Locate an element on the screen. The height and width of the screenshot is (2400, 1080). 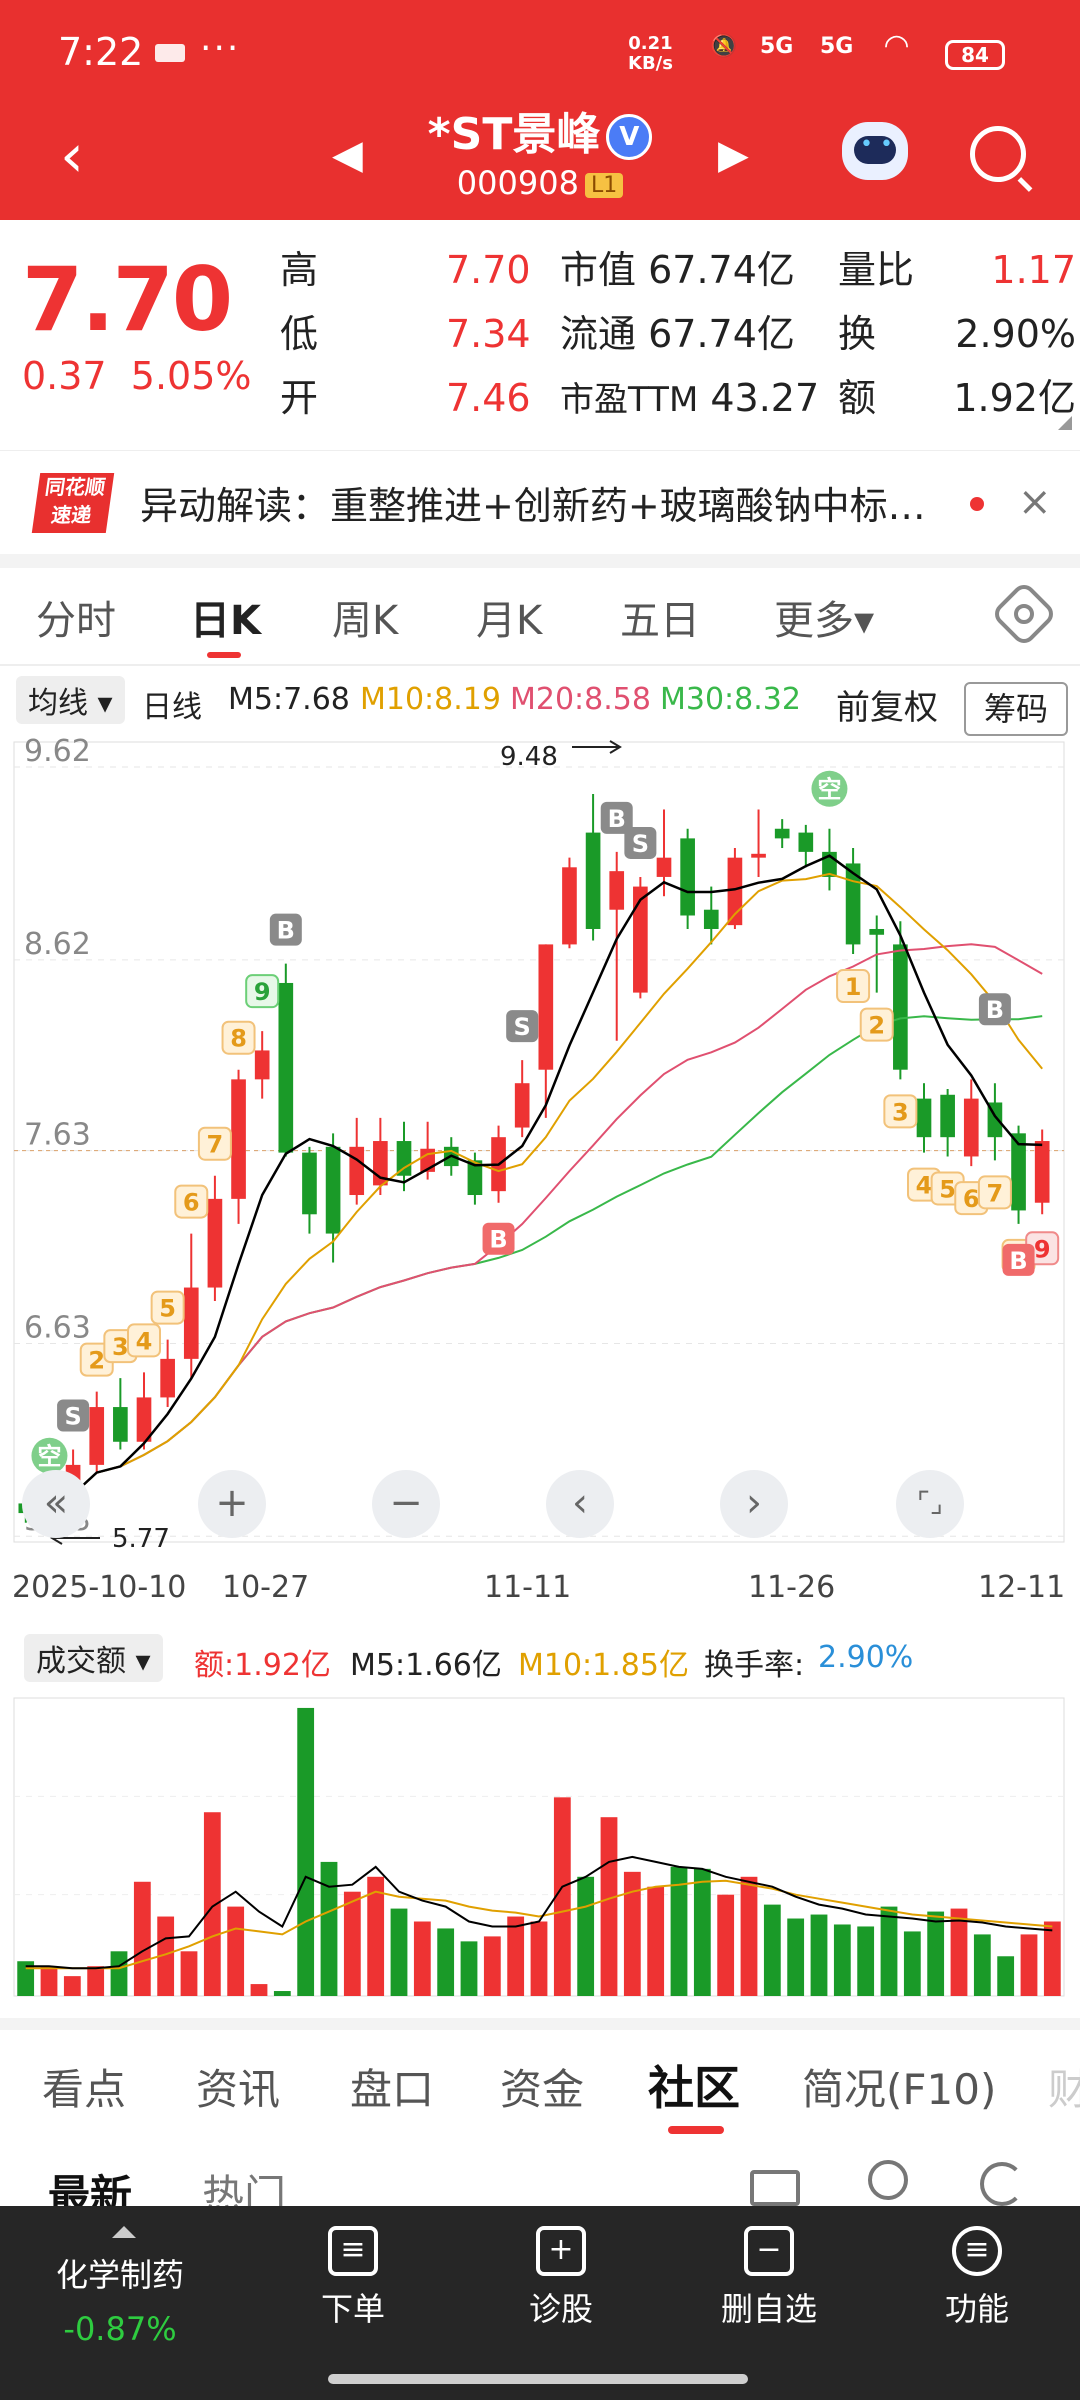
active-tab-indicator is located at coordinates (224, 655).